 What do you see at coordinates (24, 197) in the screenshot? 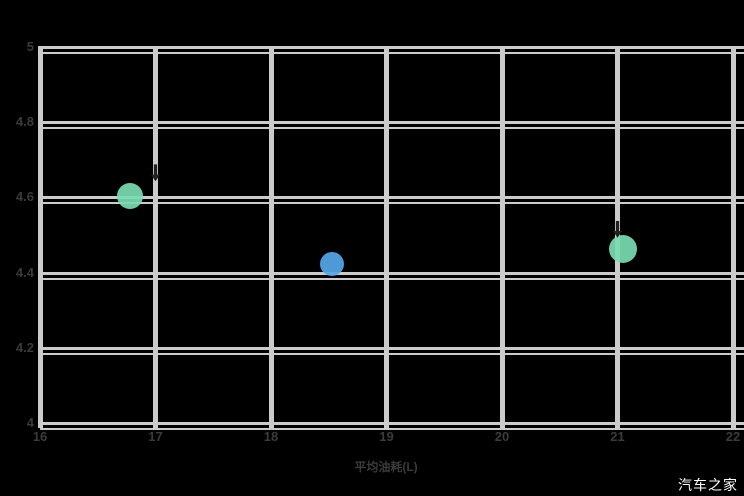
I see `y-tick-label: 4.6` at bounding box center [24, 197].